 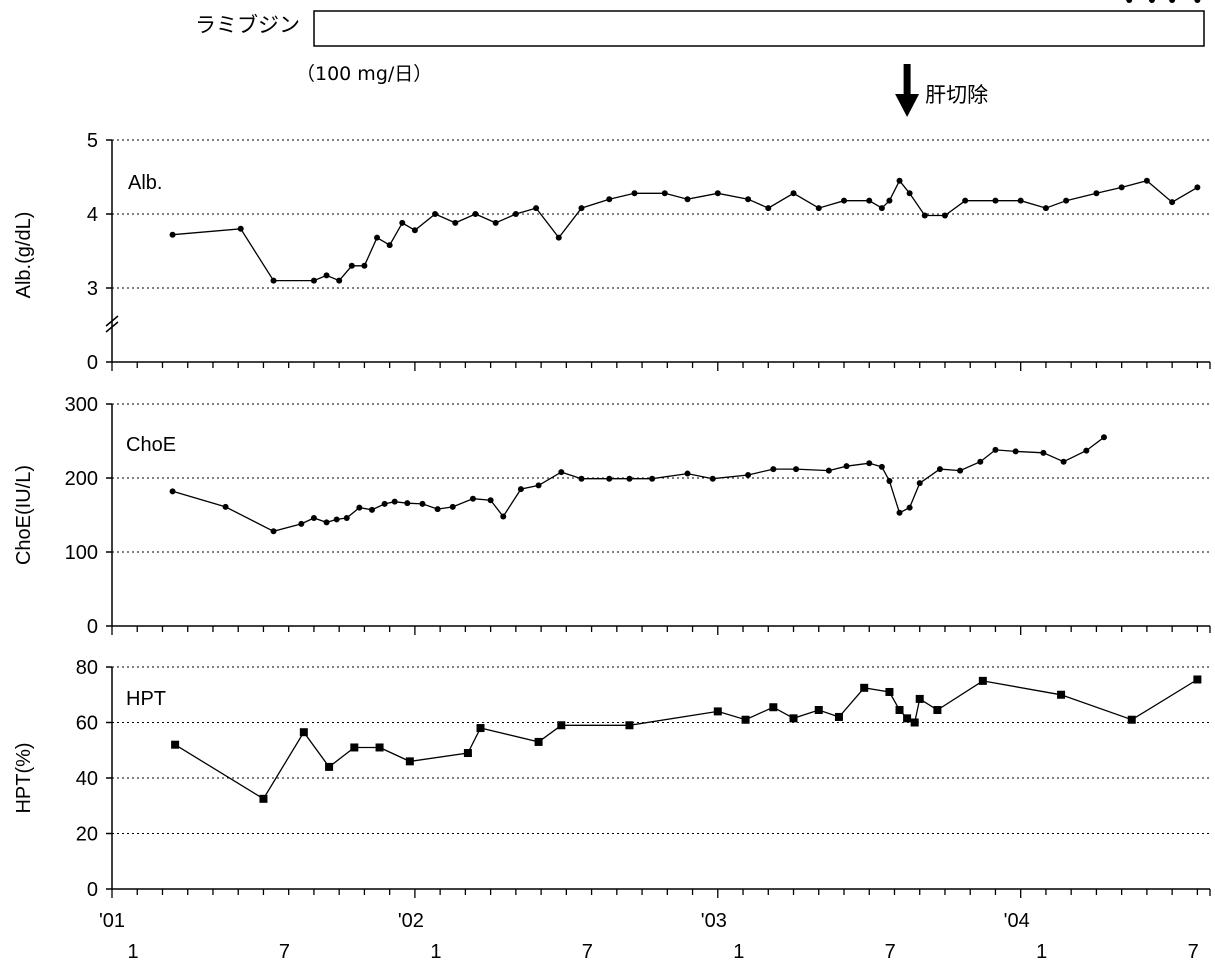 I want to click on y-tick-label: 60, so click(x=87, y=724).